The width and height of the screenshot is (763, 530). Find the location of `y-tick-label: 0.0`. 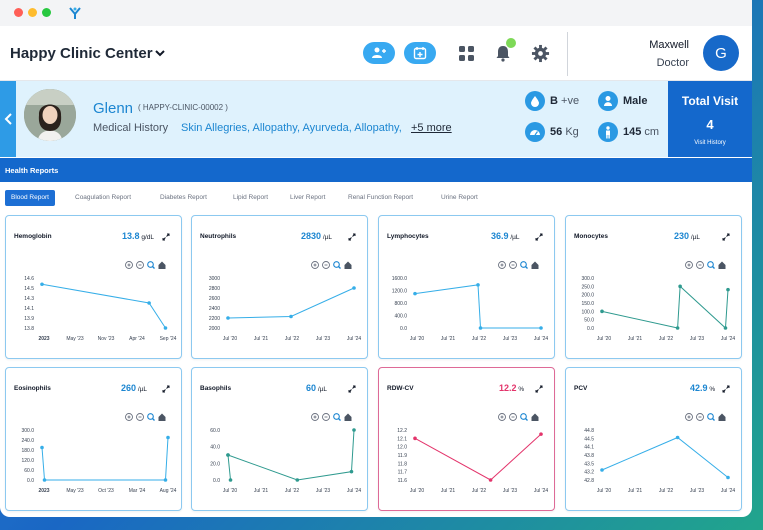

y-tick-label: 0.0 is located at coordinates (216, 481).